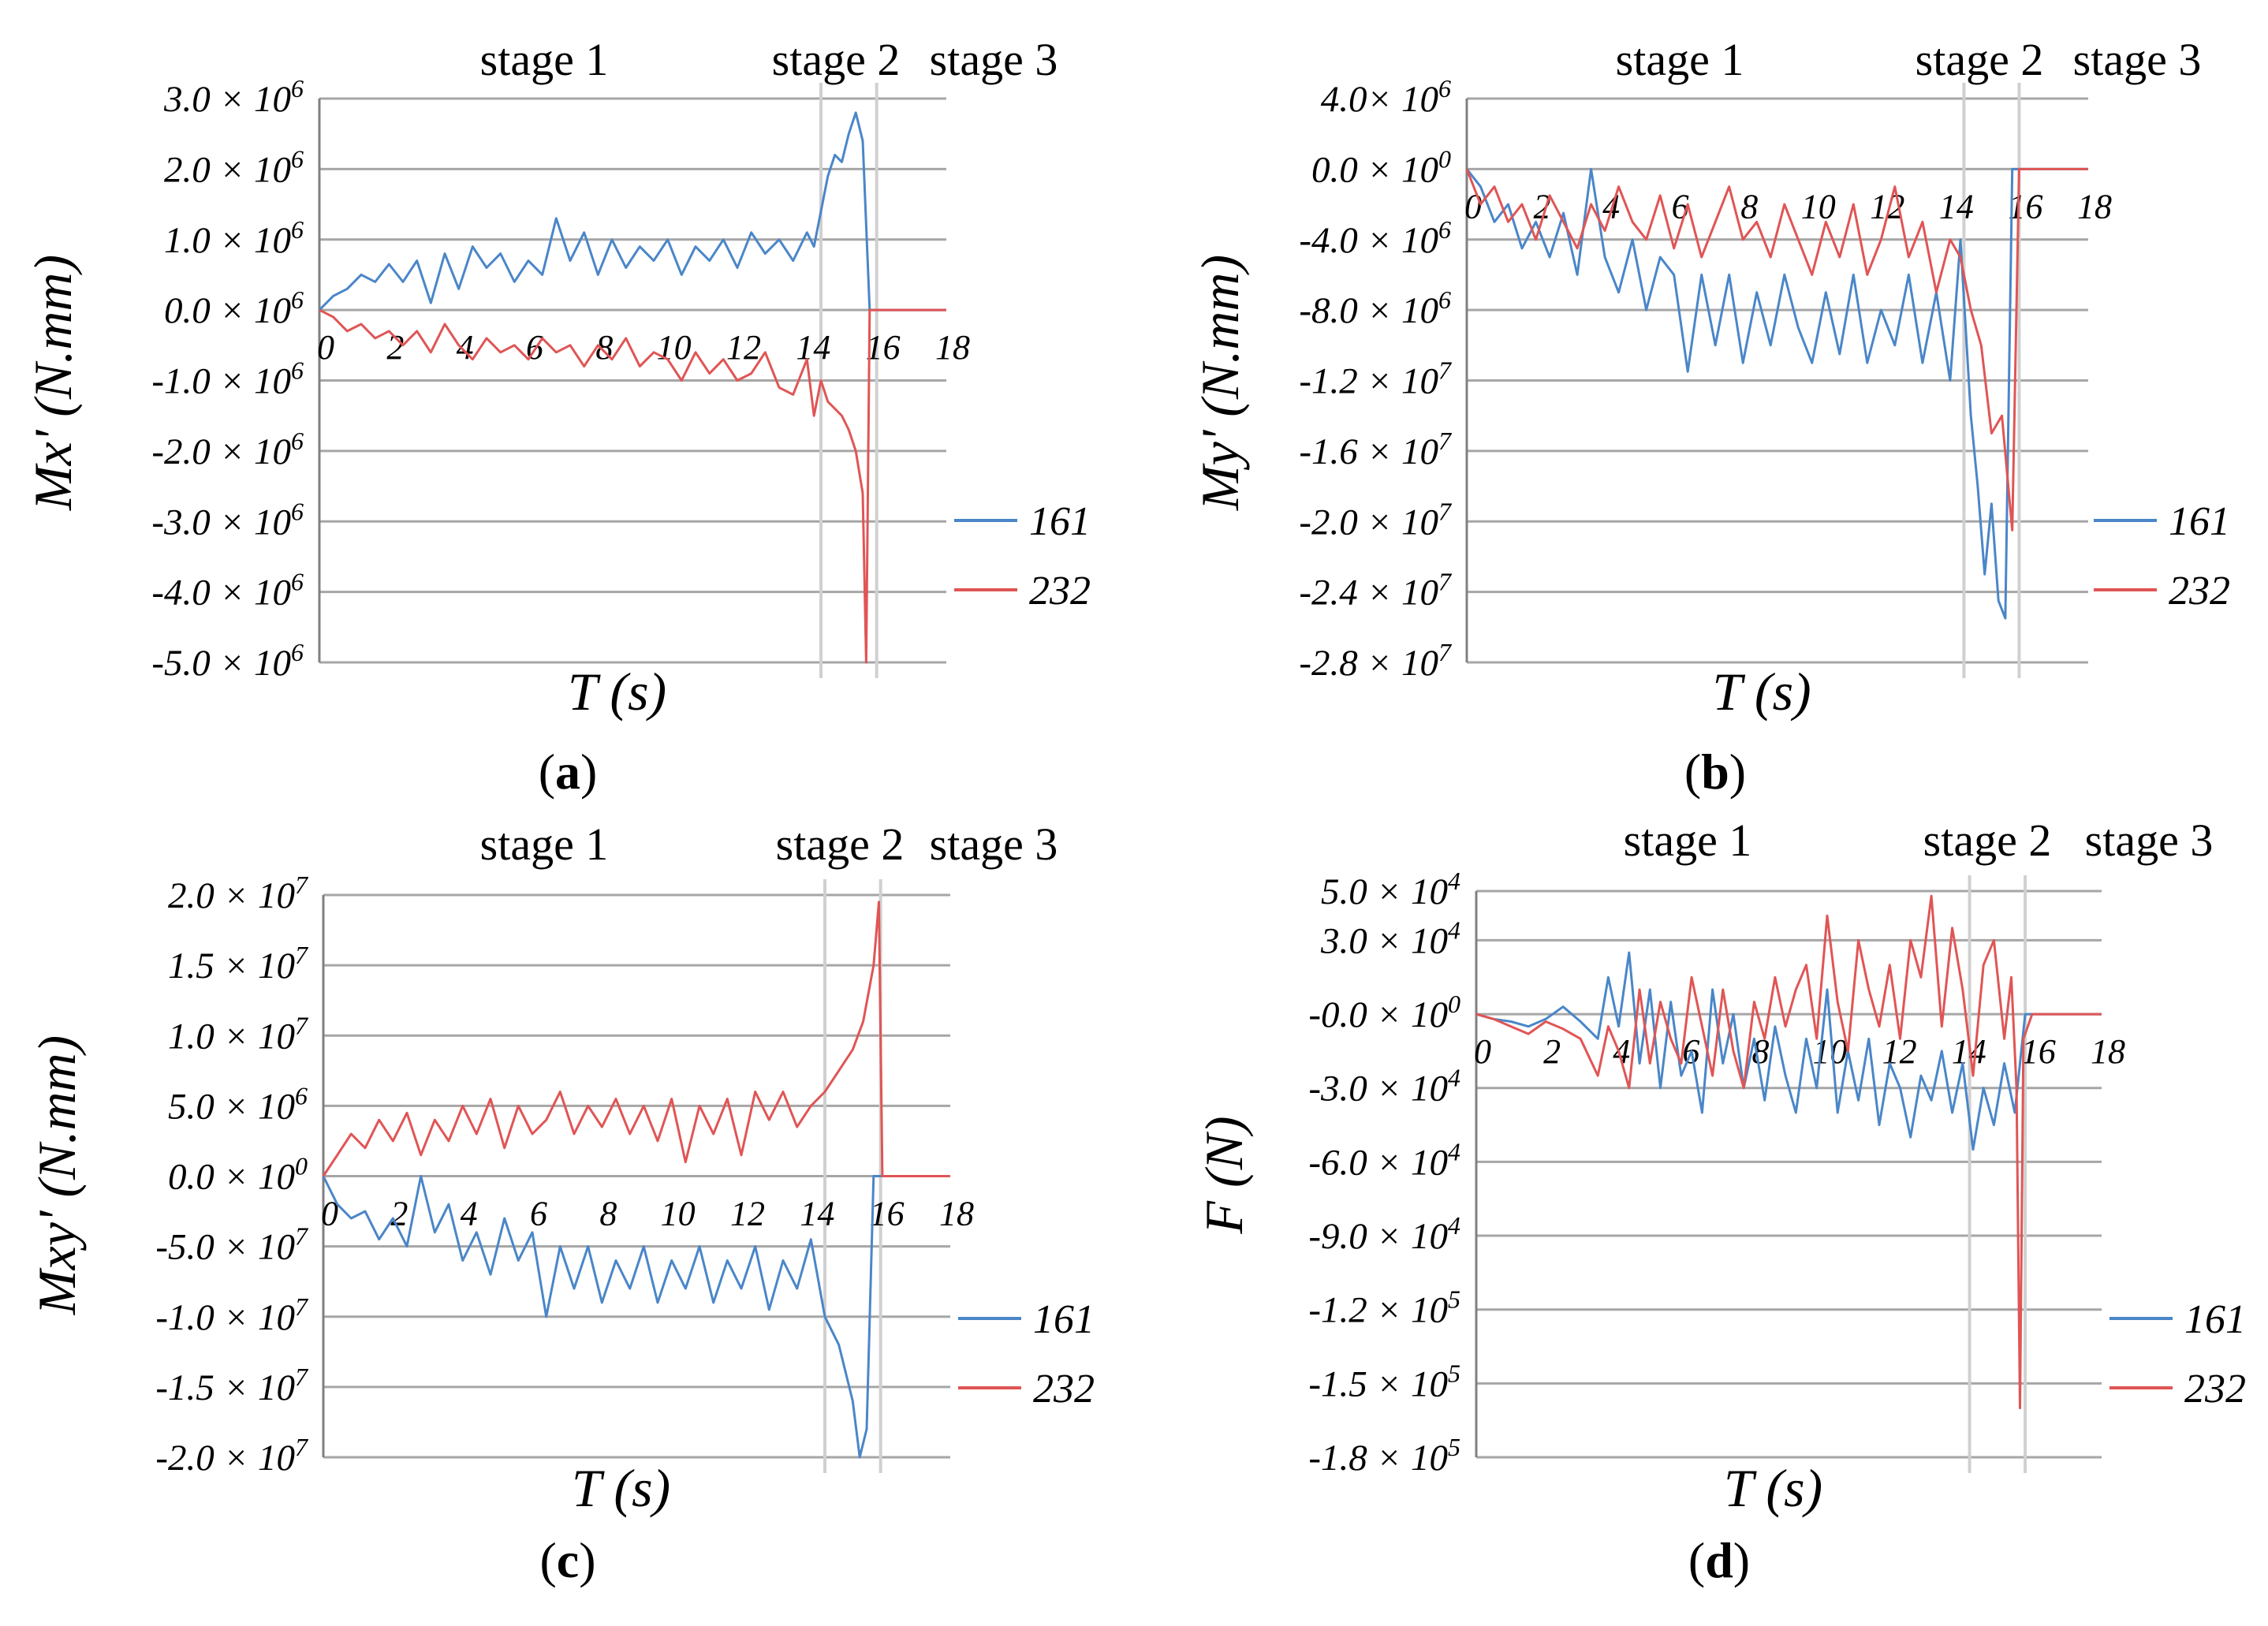 The height and width of the screenshot is (1626, 2268). I want to click on y-tick-label: -1.0 × 10⁷, so click(232, 1315).